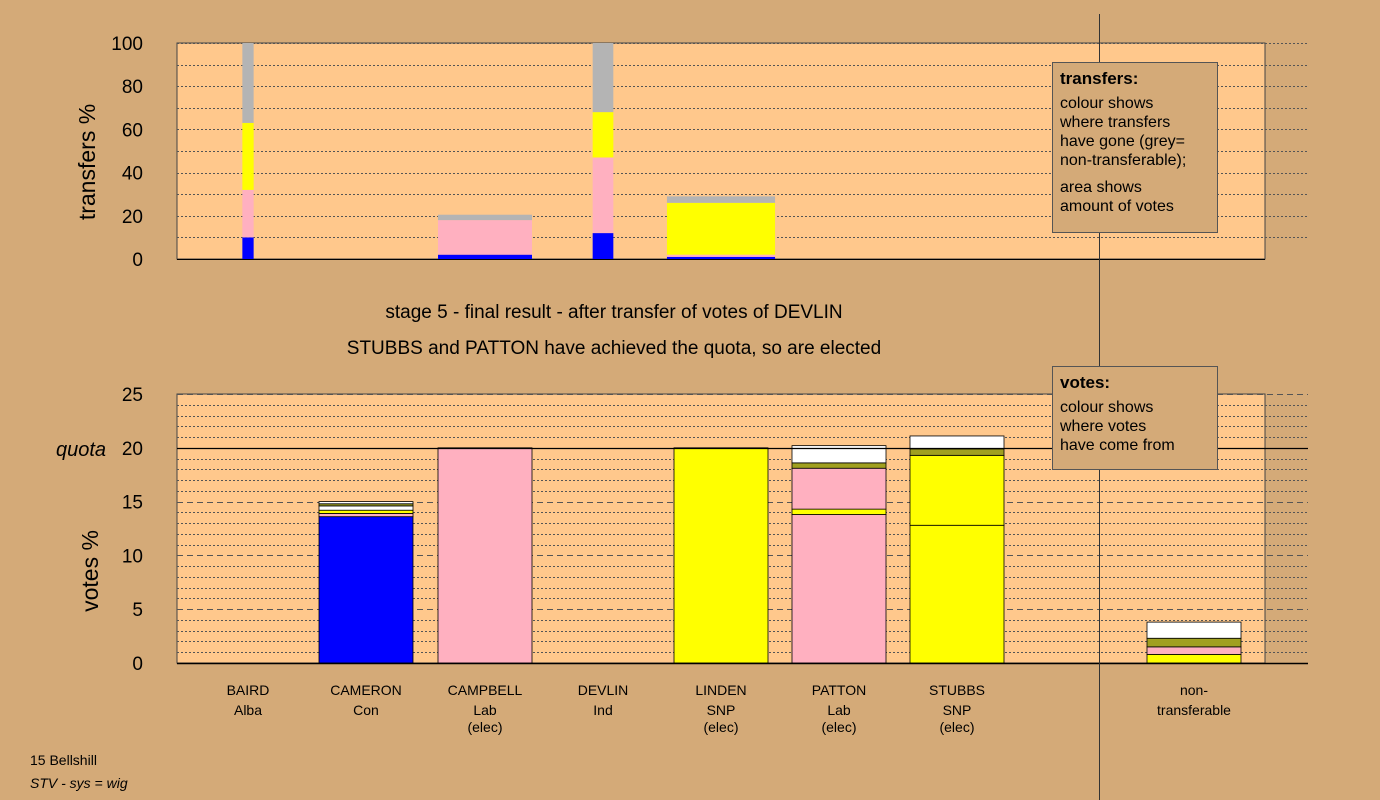 The height and width of the screenshot is (800, 1380). Describe the element at coordinates (248, 690) in the screenshot. I see `candidate-name-label: BAIRD` at that location.